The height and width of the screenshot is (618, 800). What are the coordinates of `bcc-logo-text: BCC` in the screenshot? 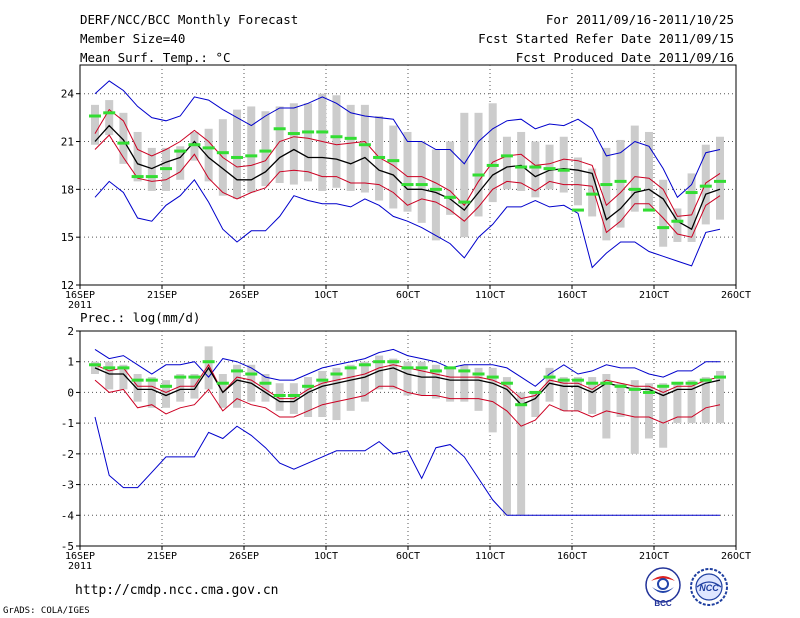 It's located at (663, 603).